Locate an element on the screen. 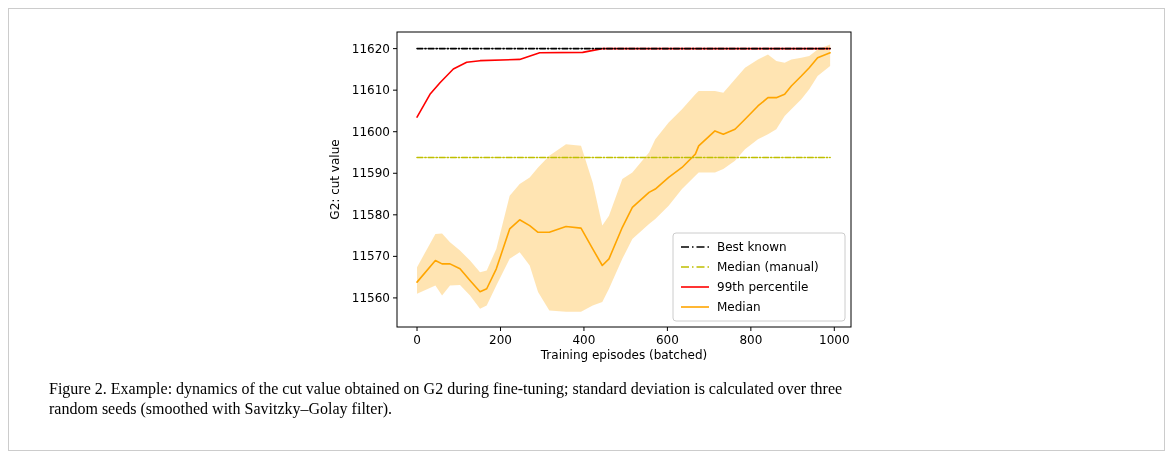 The width and height of the screenshot is (1173, 459). y-tick-label: 11590 is located at coordinates (370, 173).